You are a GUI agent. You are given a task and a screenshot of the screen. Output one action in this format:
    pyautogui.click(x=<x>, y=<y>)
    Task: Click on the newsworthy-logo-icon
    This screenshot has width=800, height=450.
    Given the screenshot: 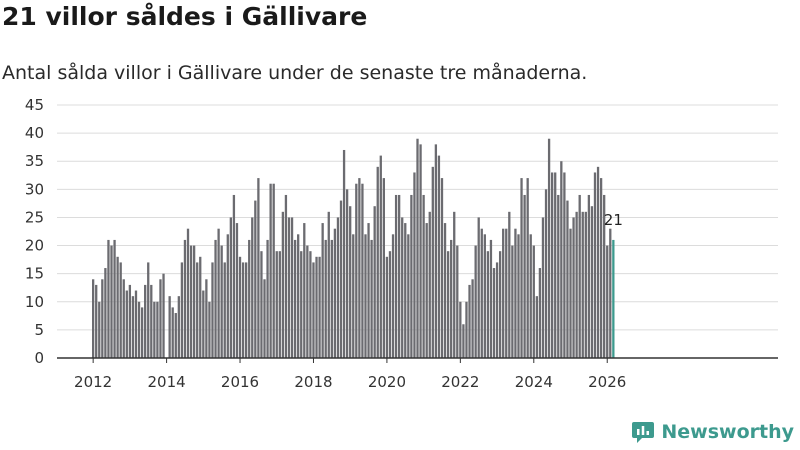 What is the action you would take?
    pyautogui.click(x=643, y=432)
    